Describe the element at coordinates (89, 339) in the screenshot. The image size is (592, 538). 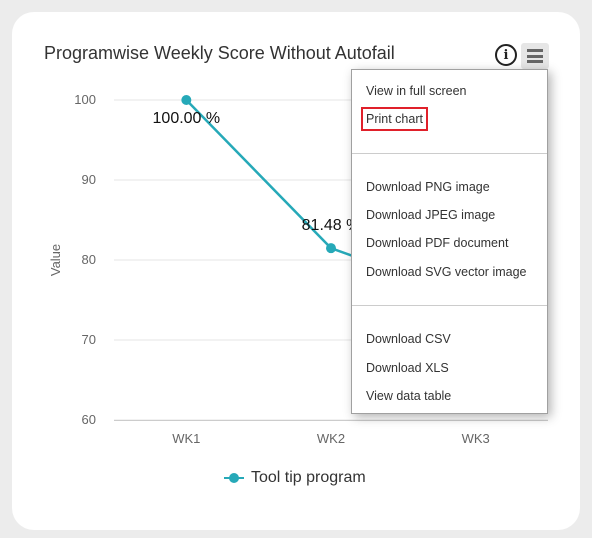
I see `y-tick-label: 70` at that location.